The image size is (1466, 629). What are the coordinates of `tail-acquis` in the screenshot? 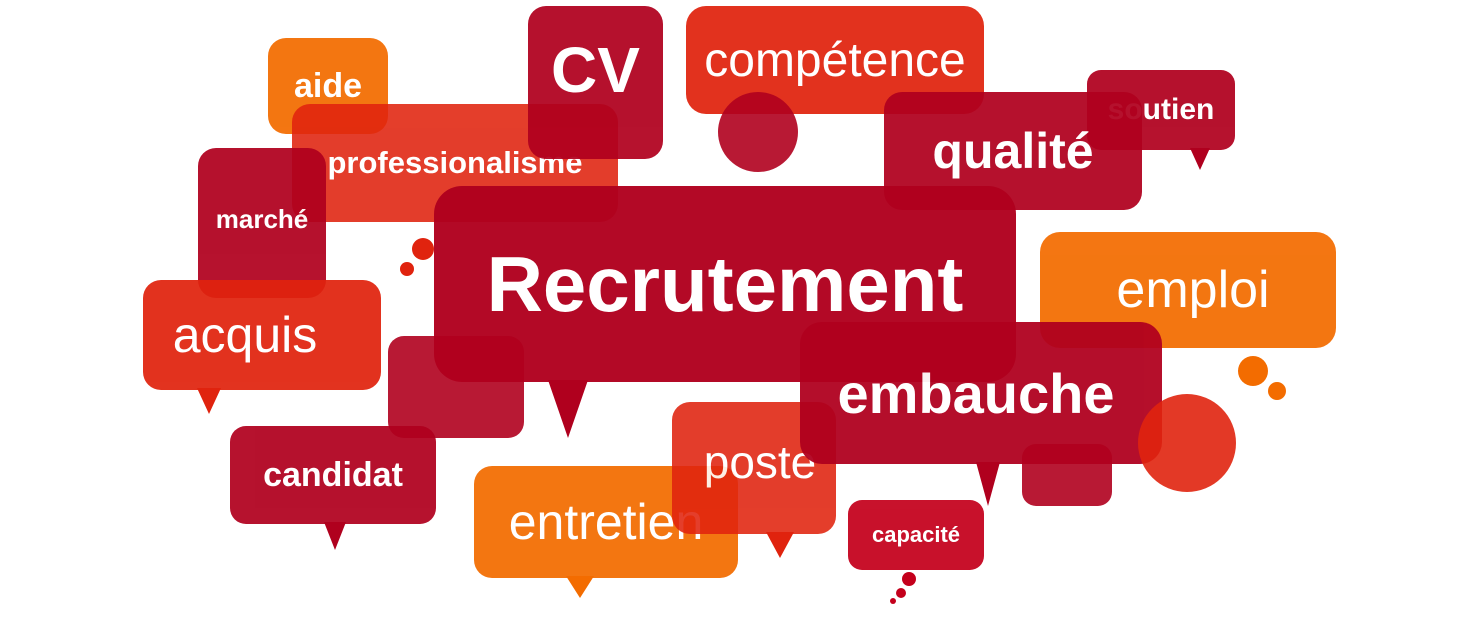 It's located at (209, 401).